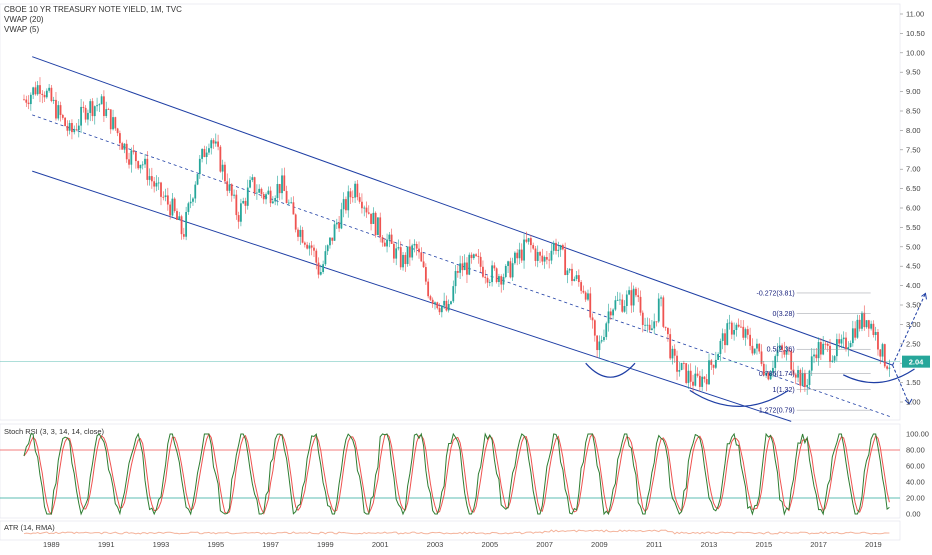 The image size is (932, 555). I want to click on annotations, so click(756, 349).